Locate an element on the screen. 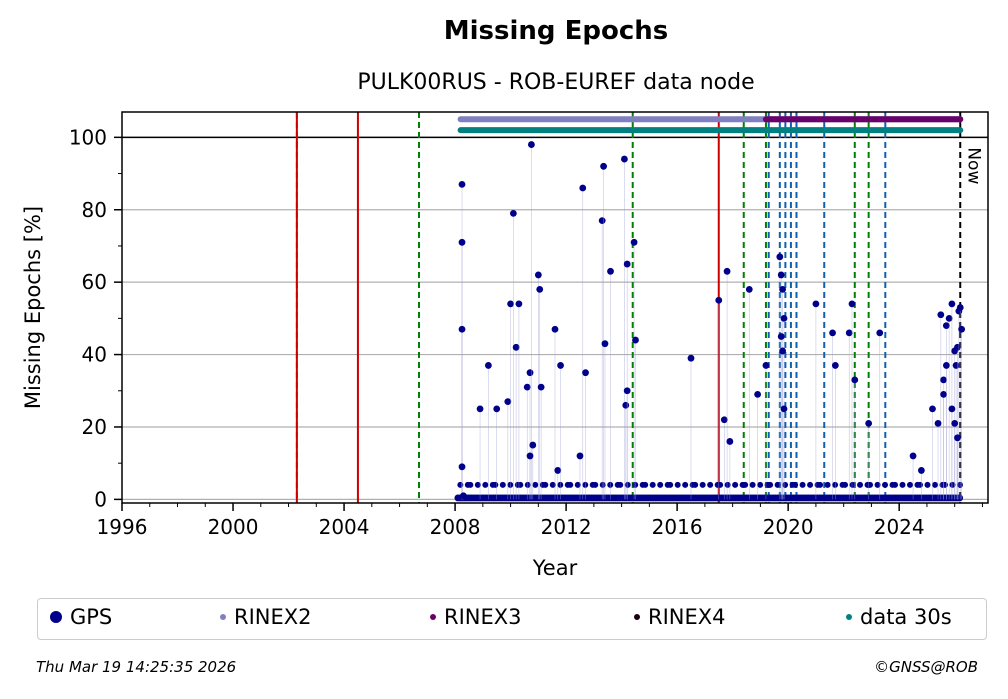 The width and height of the screenshot is (1008, 699). legend: GPS RINEX2 RINEX3 RINEX4 data 30s is located at coordinates (512, 619).